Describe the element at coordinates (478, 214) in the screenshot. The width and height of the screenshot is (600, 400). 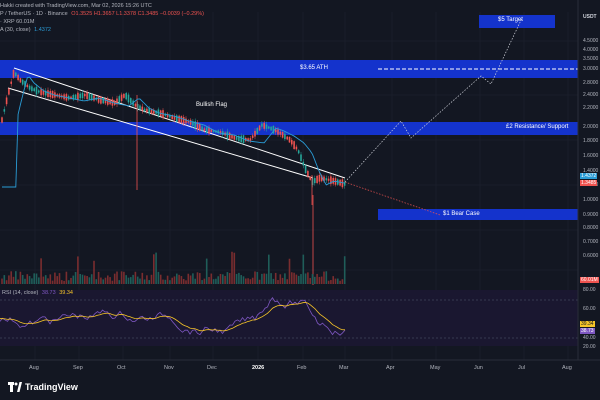
I see `bear-zone` at that location.